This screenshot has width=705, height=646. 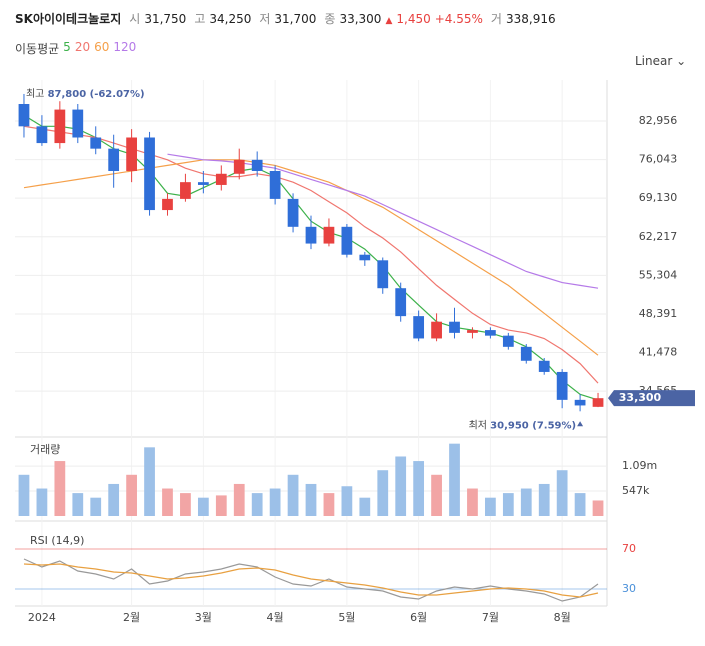 What do you see at coordinates (45, 449) in the screenshot?
I see `panel-title: 거래량` at bounding box center [45, 449].